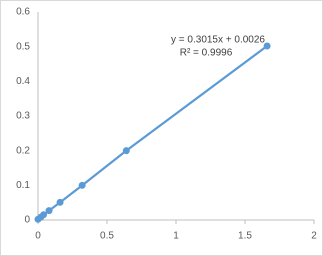  I want to click on y-tick-label: 0, so click(27, 220).